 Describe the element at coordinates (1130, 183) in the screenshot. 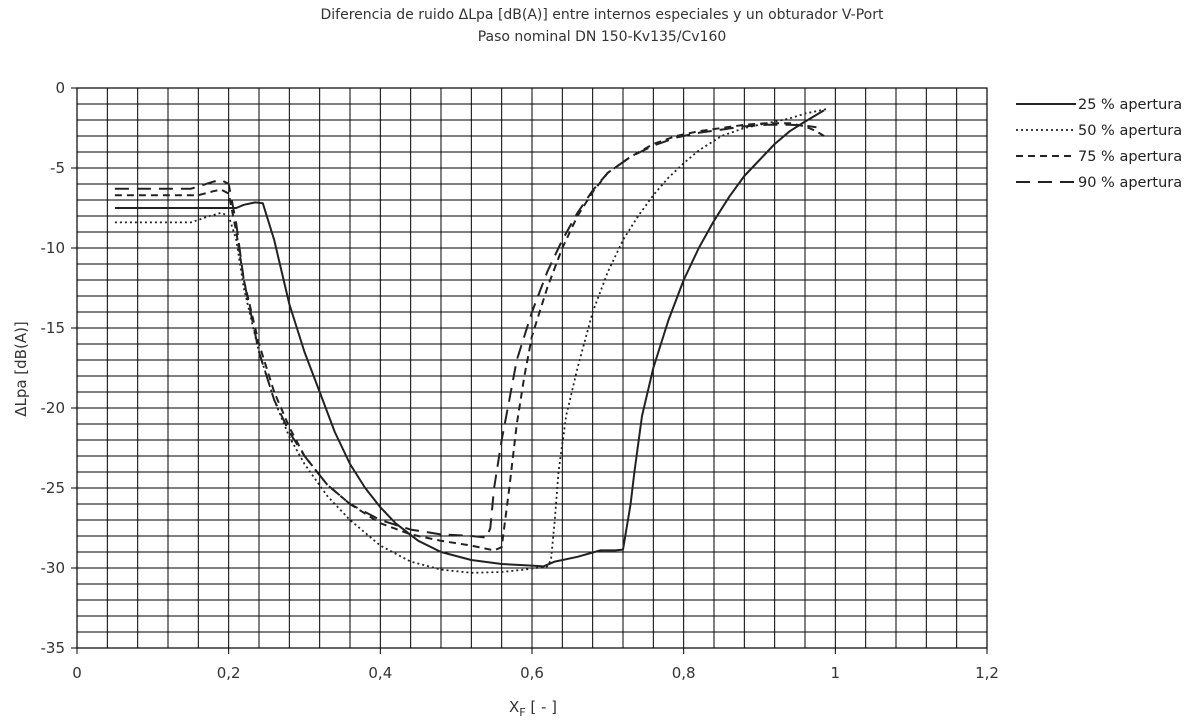

I see `legend-label-4: 90 % apertura` at that location.